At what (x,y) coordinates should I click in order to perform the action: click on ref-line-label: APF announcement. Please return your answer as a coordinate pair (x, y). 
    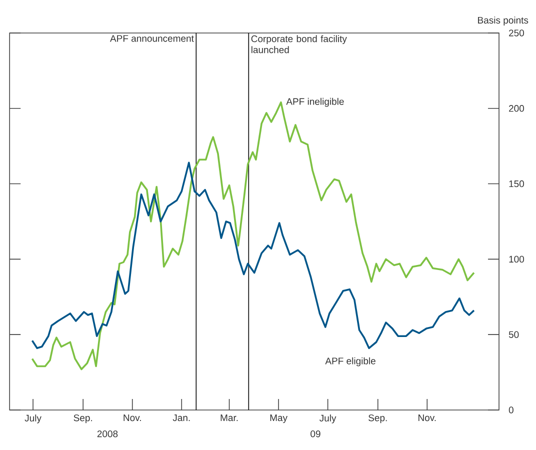
    Looking at the image, I should click on (152, 38).